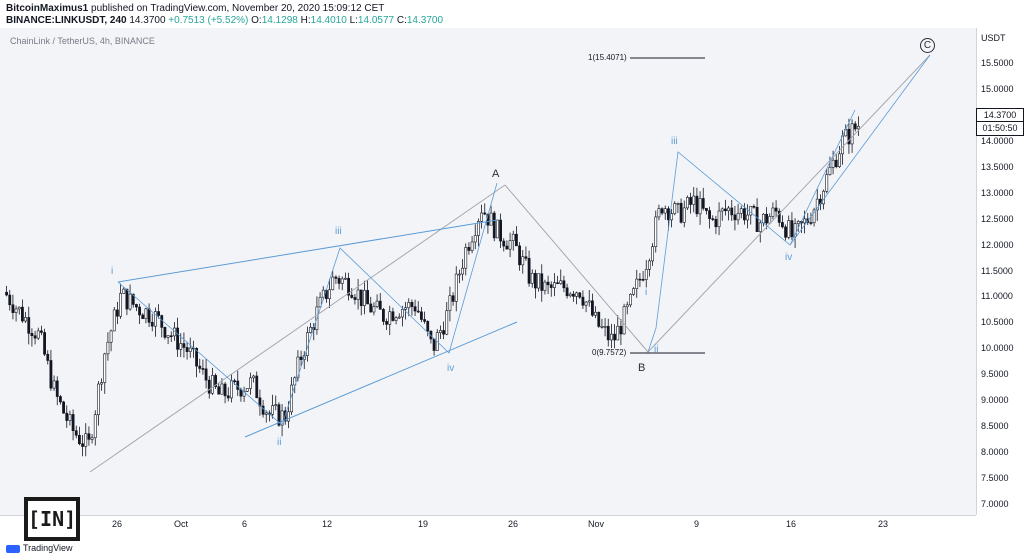  Describe the element at coordinates (596, 524) in the screenshot. I see `time-tick-label: Nov` at that location.